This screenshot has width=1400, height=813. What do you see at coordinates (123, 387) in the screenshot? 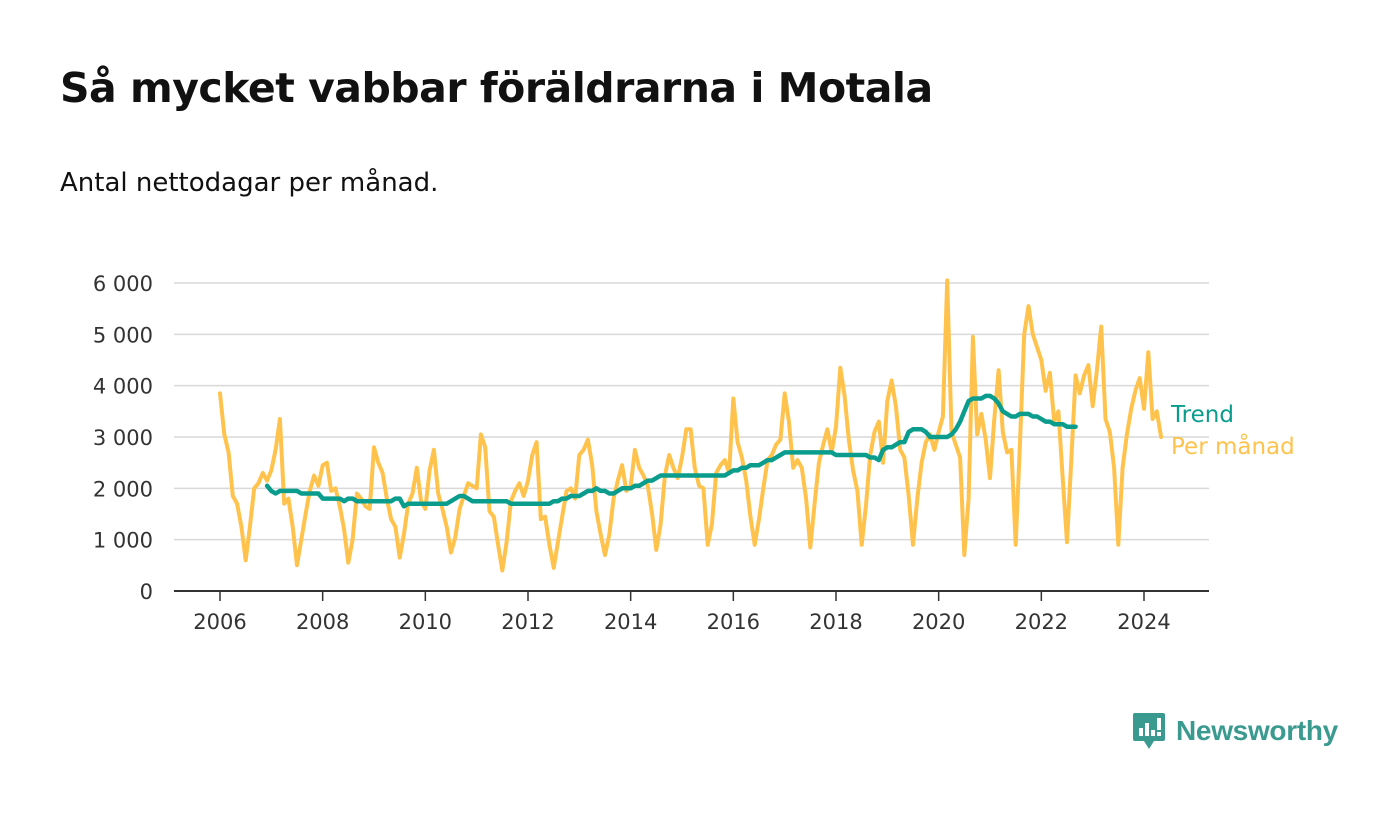
I see `y-tick-label: 4 000` at bounding box center [123, 387].